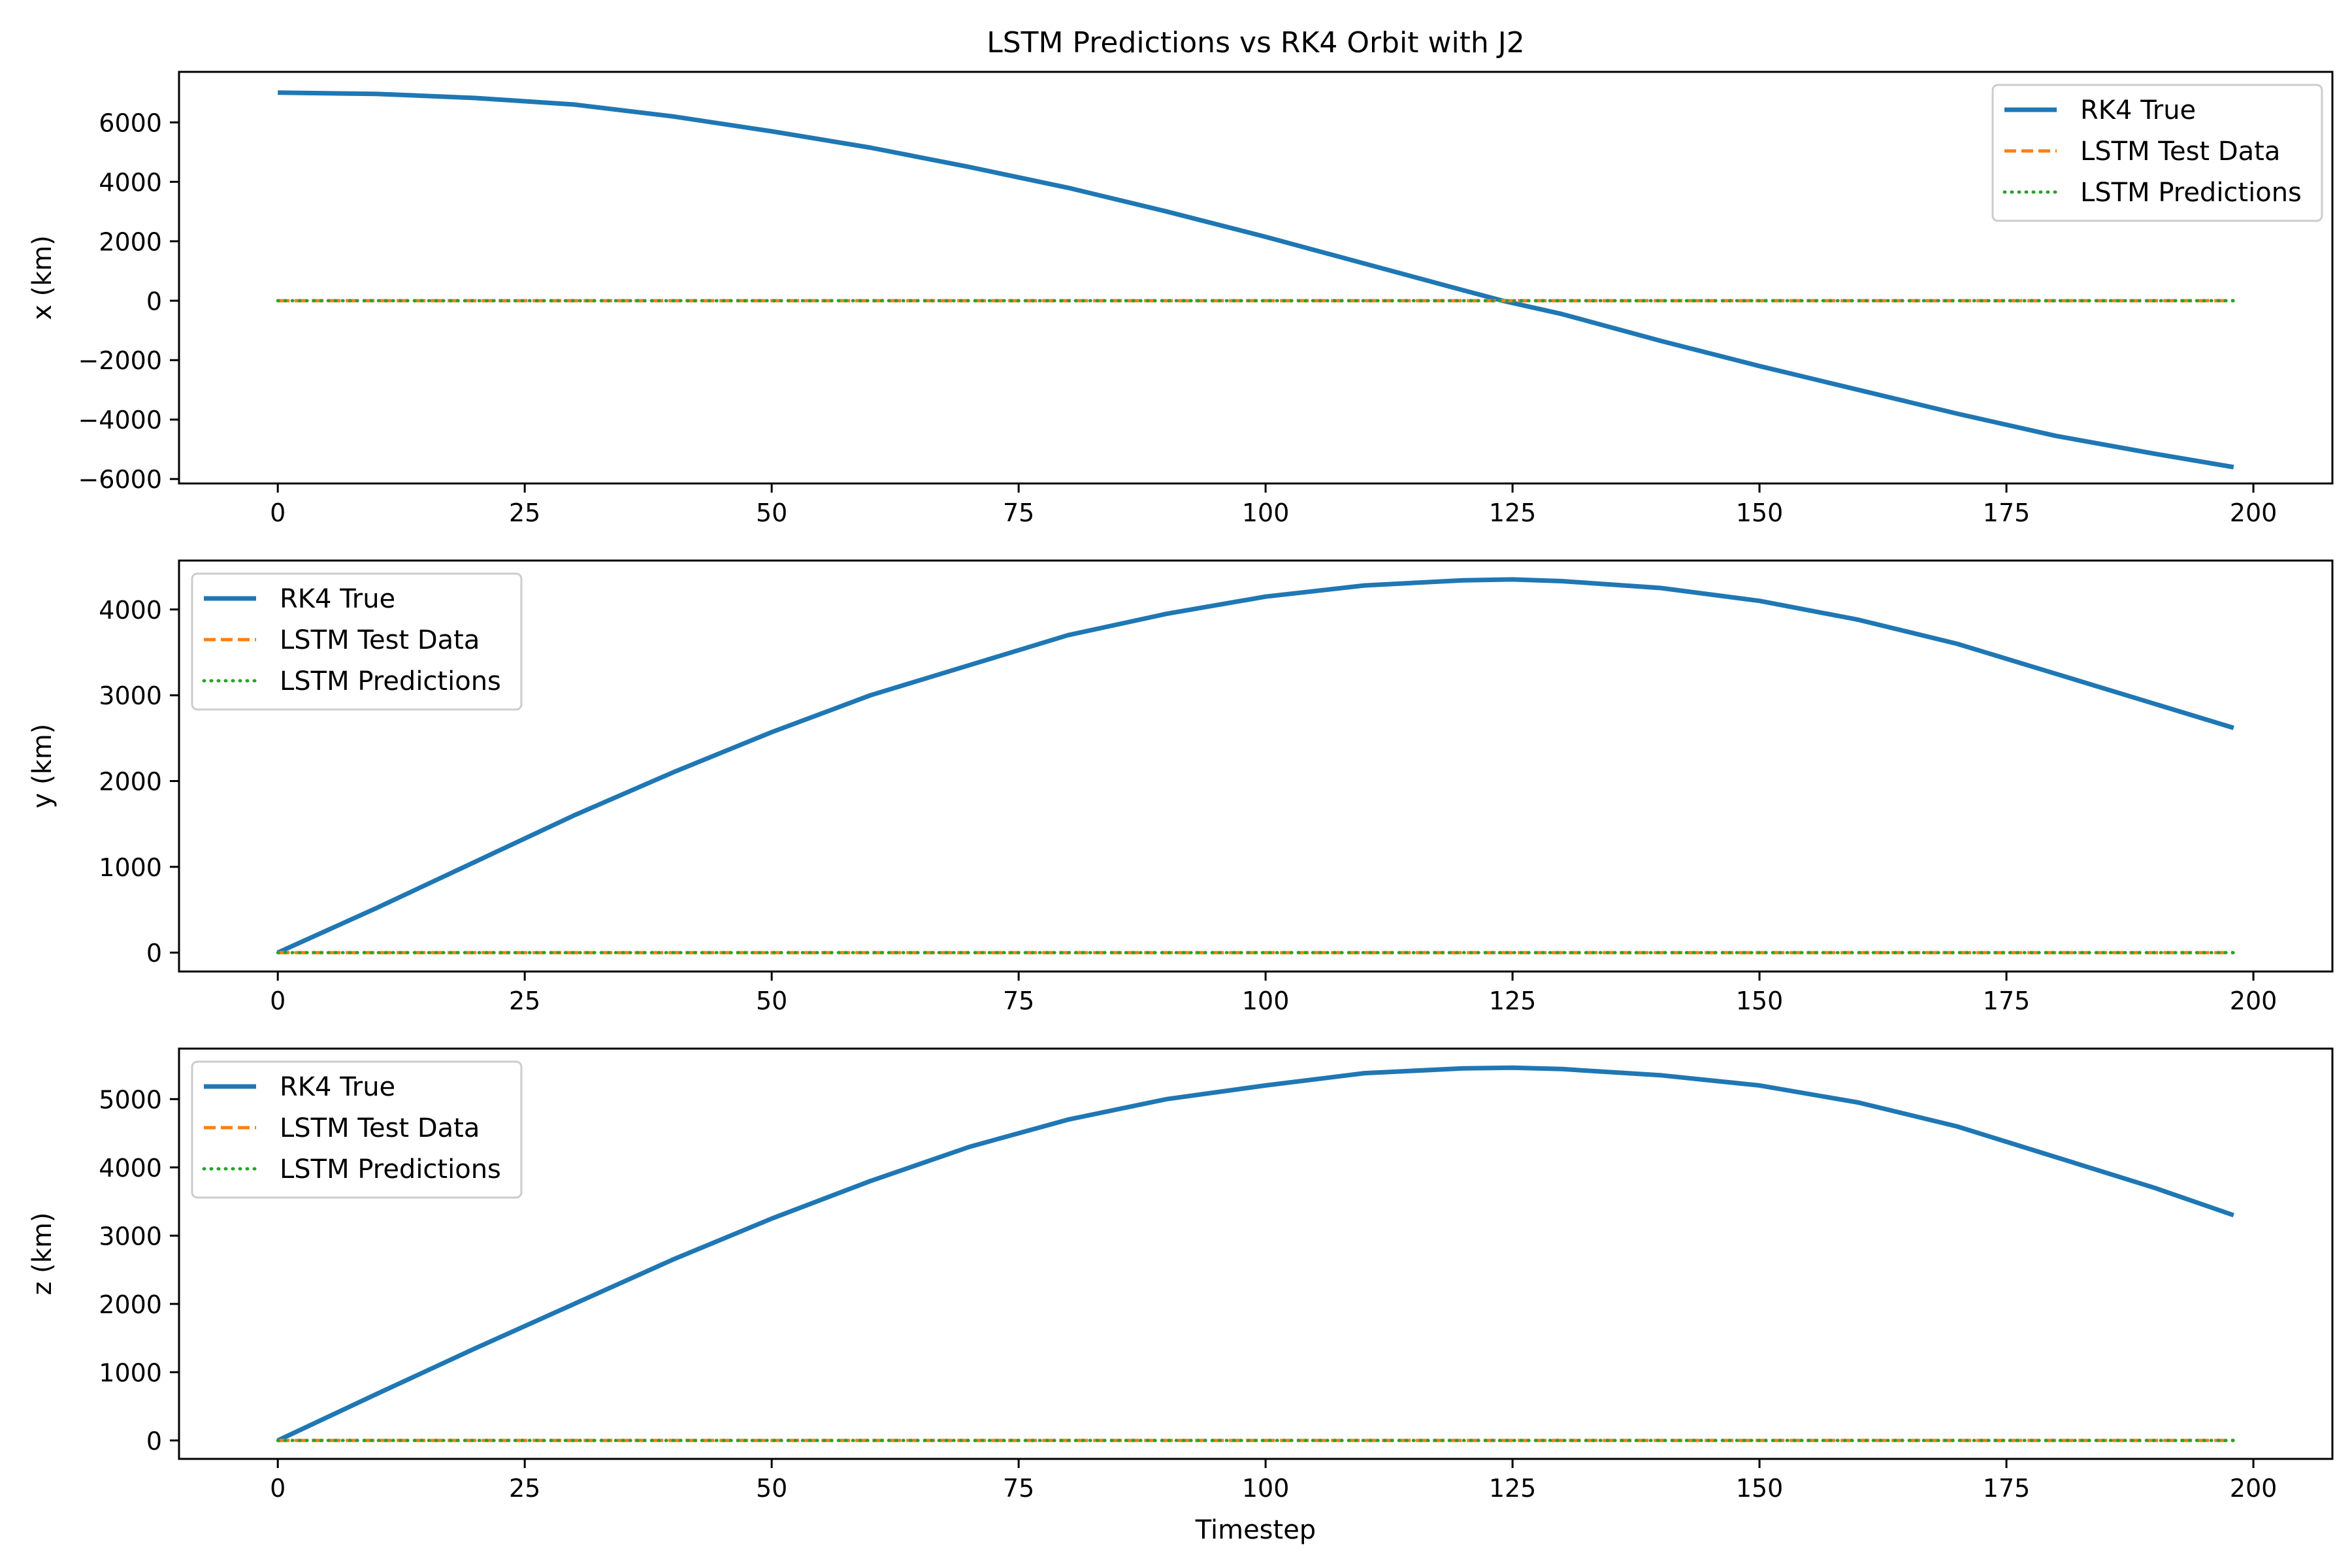 The image size is (2352, 1568). Describe the element at coordinates (42, 766) in the screenshot. I see `y-axis-label: y (km)` at that location.